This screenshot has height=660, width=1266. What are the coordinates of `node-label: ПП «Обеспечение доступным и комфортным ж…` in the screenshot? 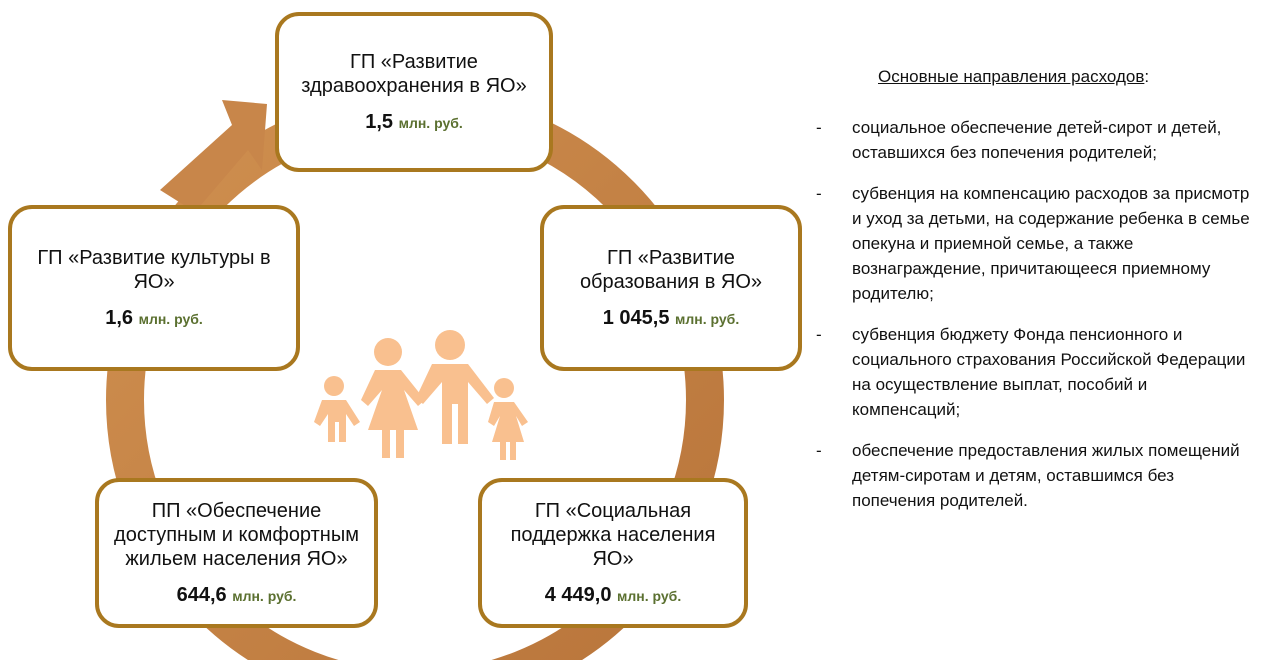 It's located at (236, 534).